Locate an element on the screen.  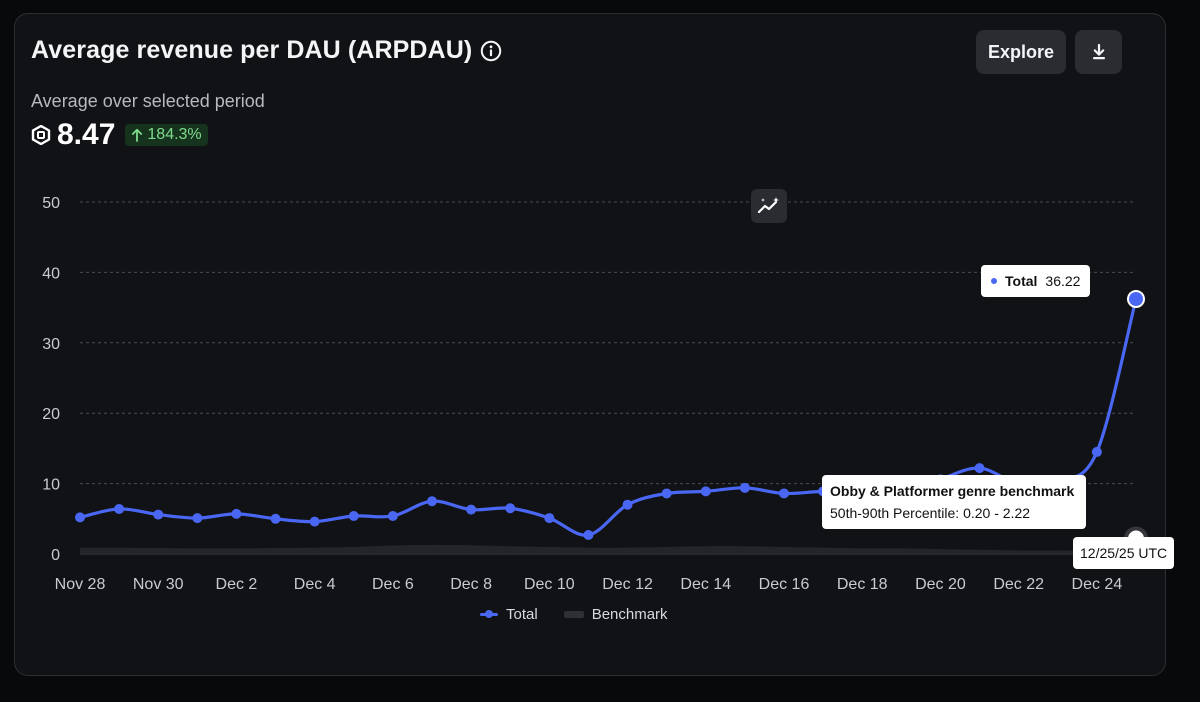
benchmark-area-layer is located at coordinates (608, 546).